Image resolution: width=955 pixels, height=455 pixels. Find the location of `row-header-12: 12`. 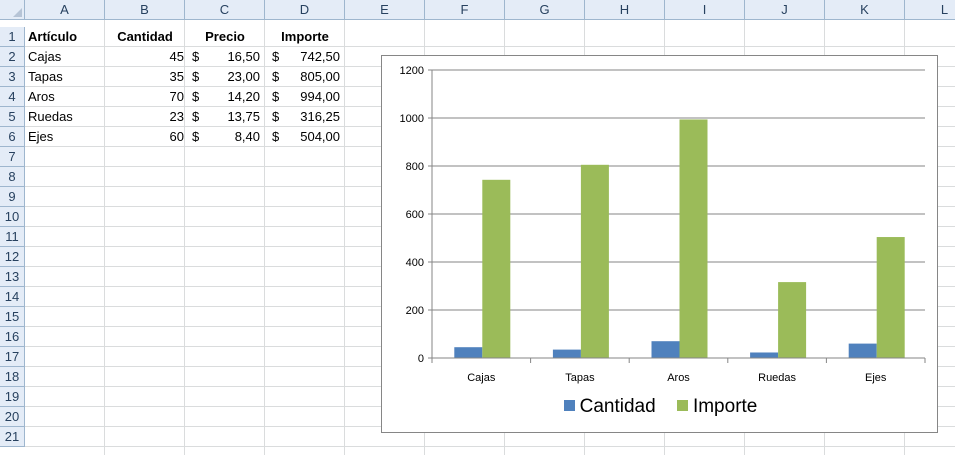

row-header-12: 12 is located at coordinates (12, 257).